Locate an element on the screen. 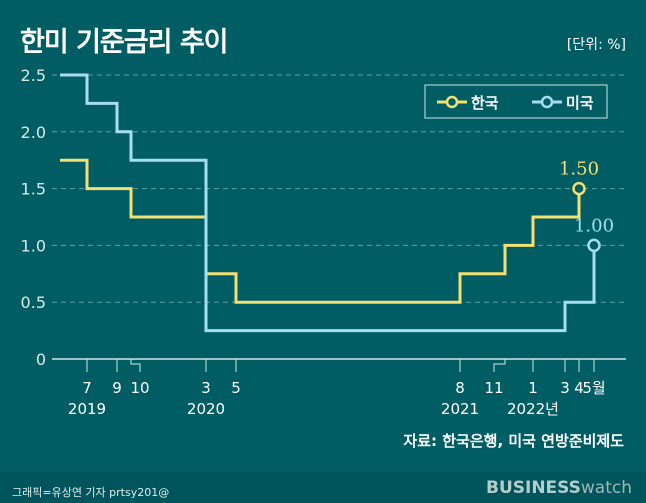 The width and height of the screenshot is (646, 503). x-tick-label: 9 is located at coordinates (117, 388).